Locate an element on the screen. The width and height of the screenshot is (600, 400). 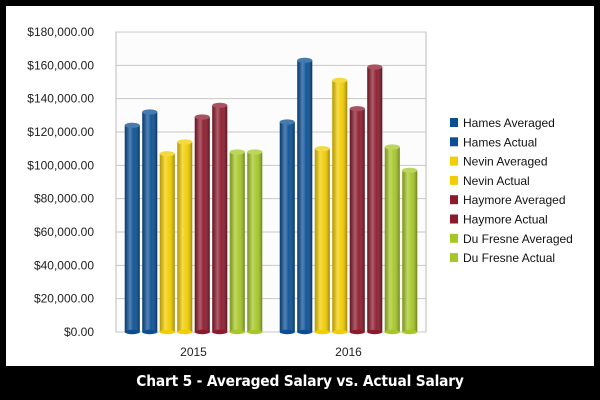
legend-item: Nevin Actual is located at coordinates (490, 181).